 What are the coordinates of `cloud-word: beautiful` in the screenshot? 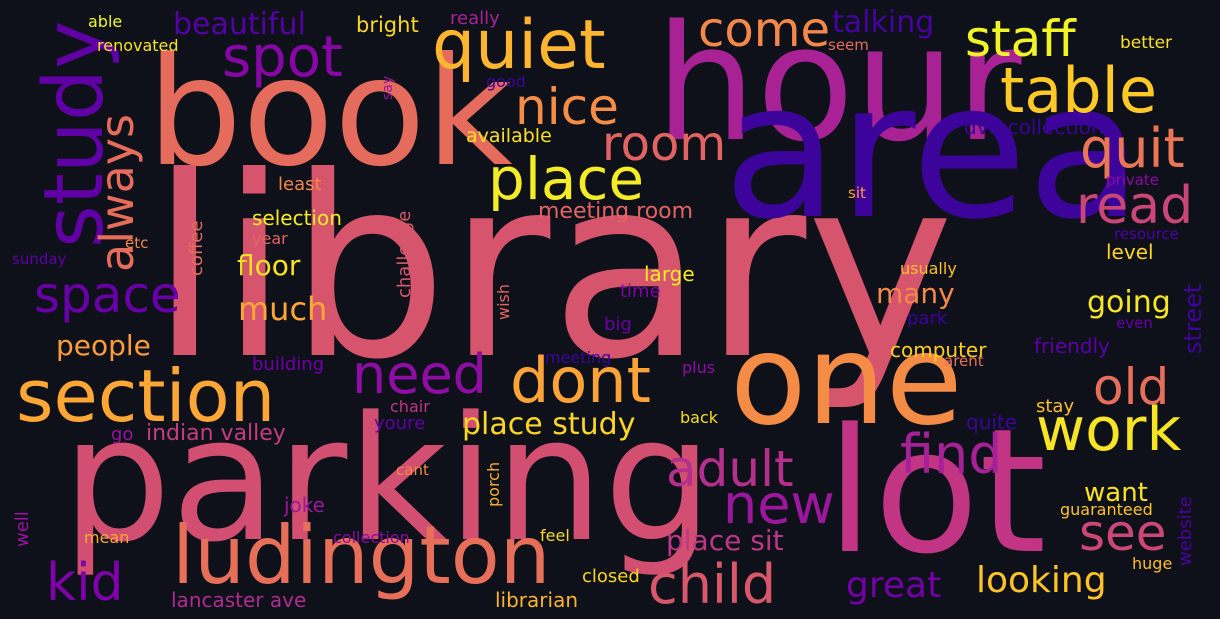 It's located at (239, 24).